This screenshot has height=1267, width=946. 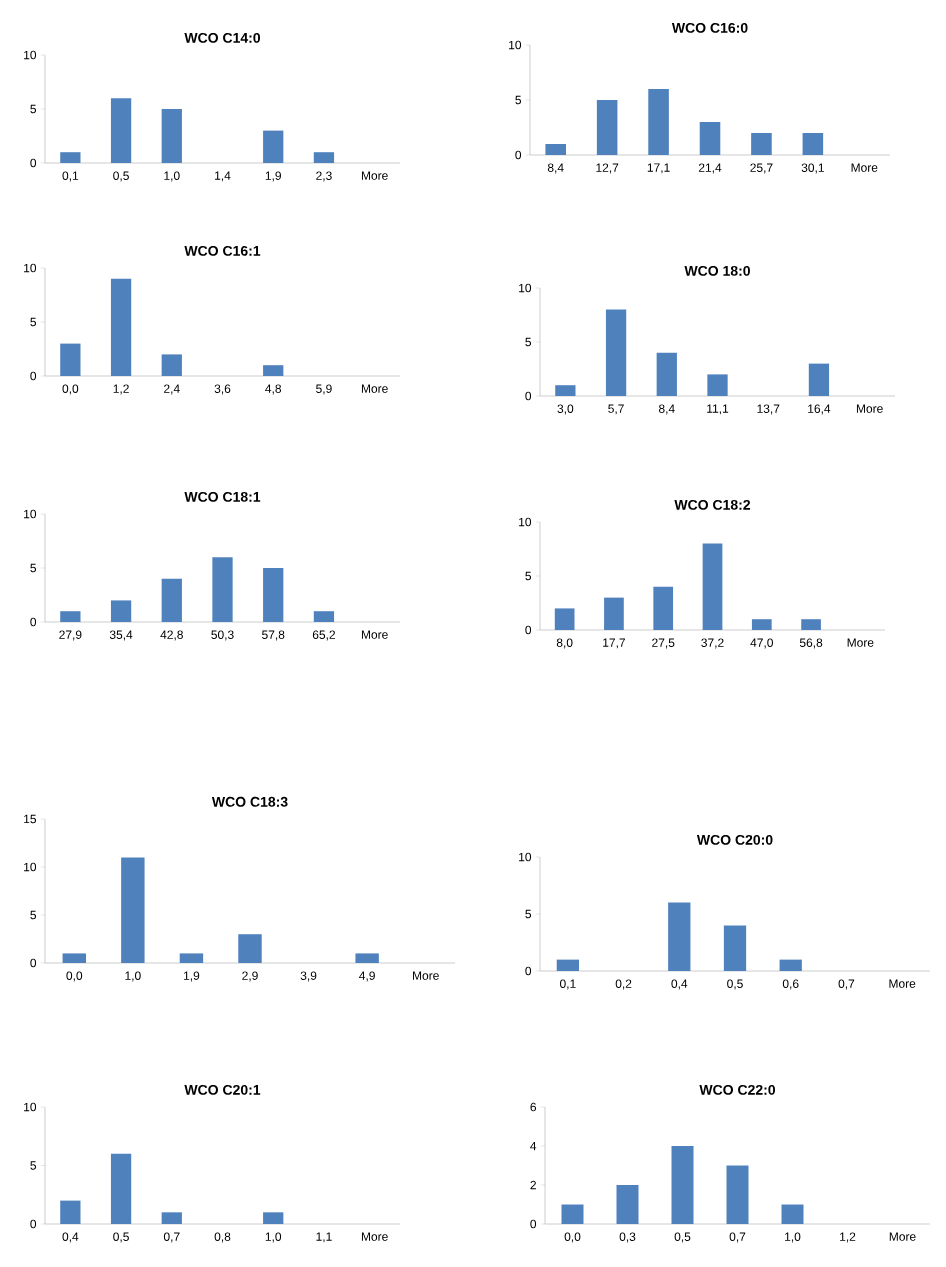 I want to click on x-tick-label: 57,8, so click(x=273, y=635).